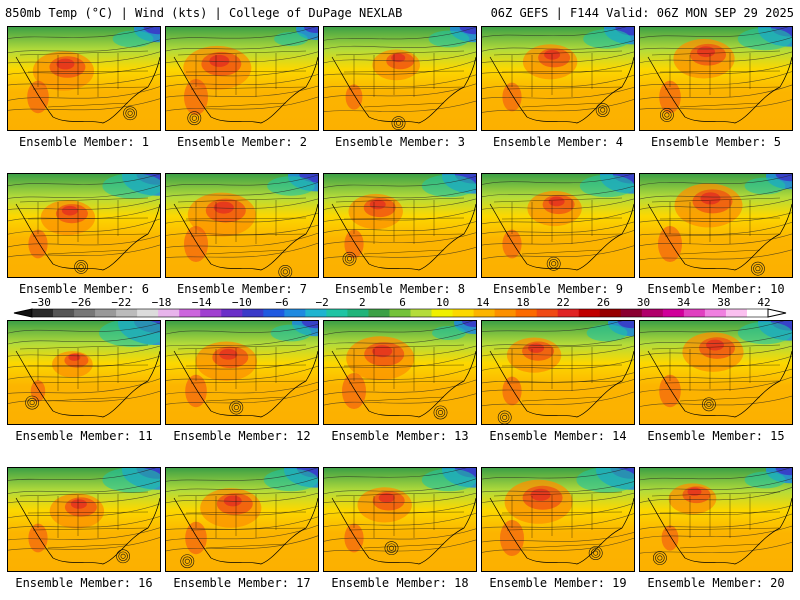 Image resolution: width=800 pixels, height=600 pixels. I want to click on colorbar-min-arrow, so click(23, 313).